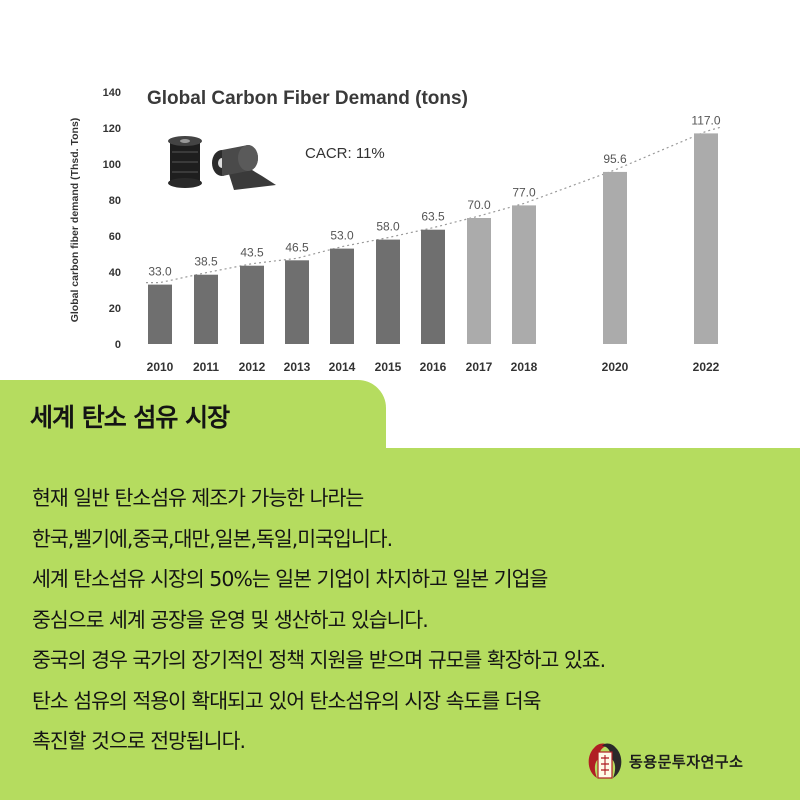 The image size is (800, 800). I want to click on y-axis: 0 20 40 60 80 100 120 140, so click(112, 219).